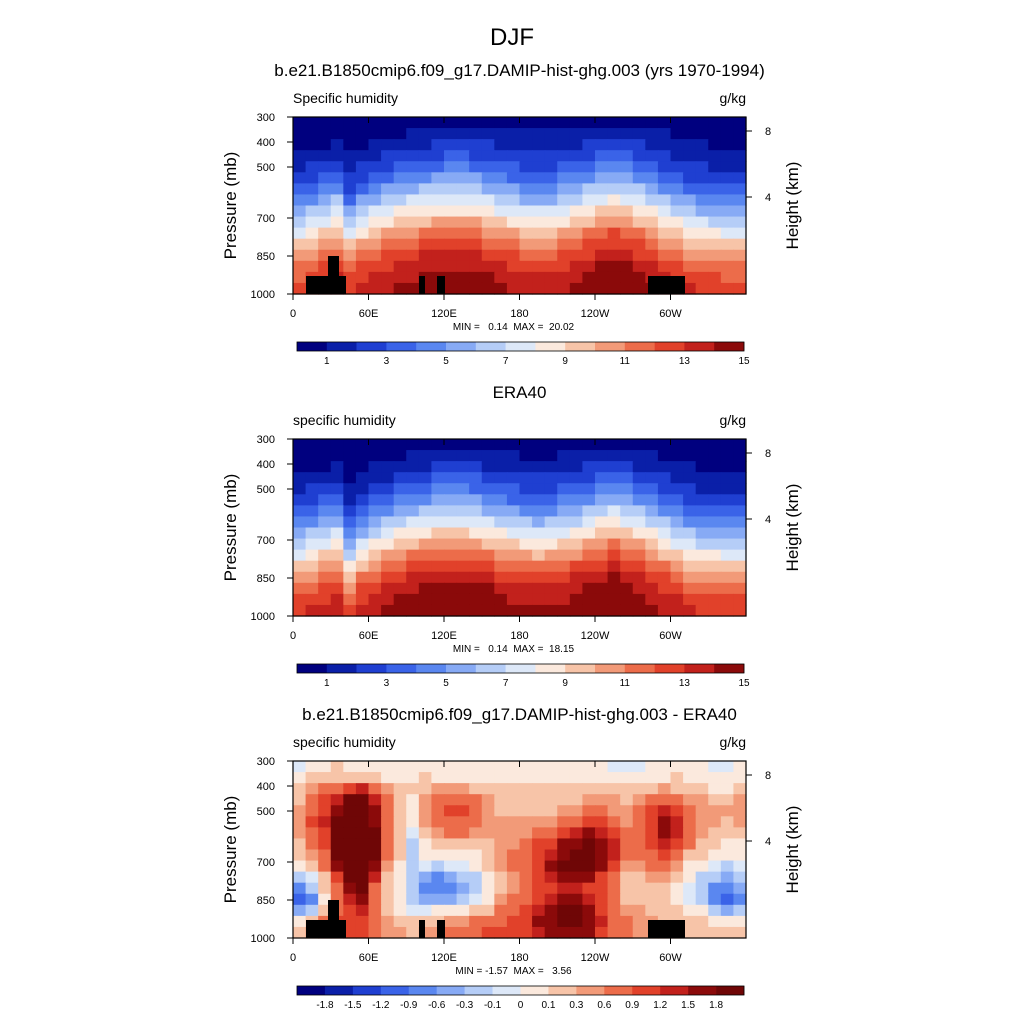 This screenshot has height=1024, width=1024. Describe the element at coordinates (660, 1005) in the screenshot. I see `colorbar-label: 1.2` at that location.